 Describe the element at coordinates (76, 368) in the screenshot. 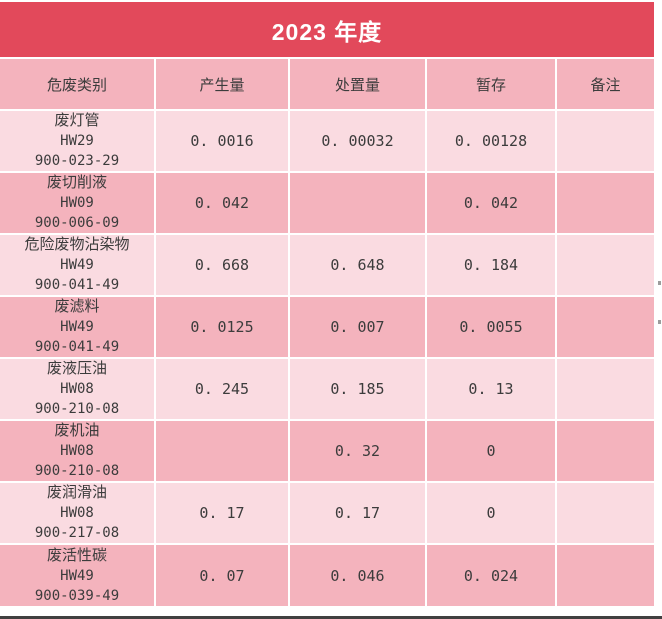

I see `waste-name: 废液压油` at that location.